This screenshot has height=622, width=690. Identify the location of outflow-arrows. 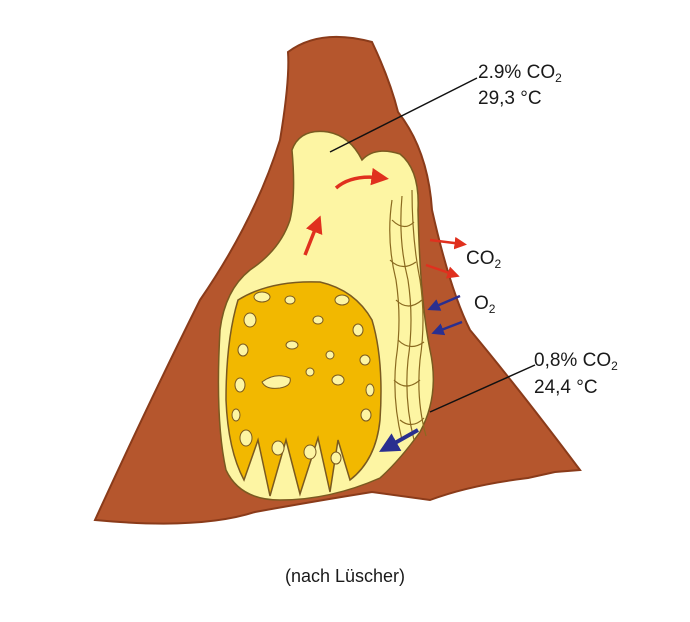
(385, 223).